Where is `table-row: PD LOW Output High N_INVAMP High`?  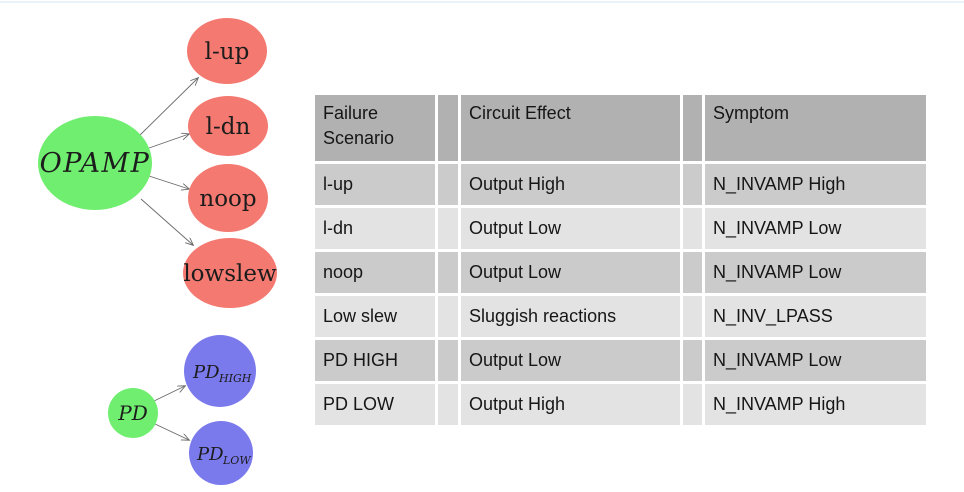
table-row: PD LOW Output High N_INVAMP High is located at coordinates (620, 404).